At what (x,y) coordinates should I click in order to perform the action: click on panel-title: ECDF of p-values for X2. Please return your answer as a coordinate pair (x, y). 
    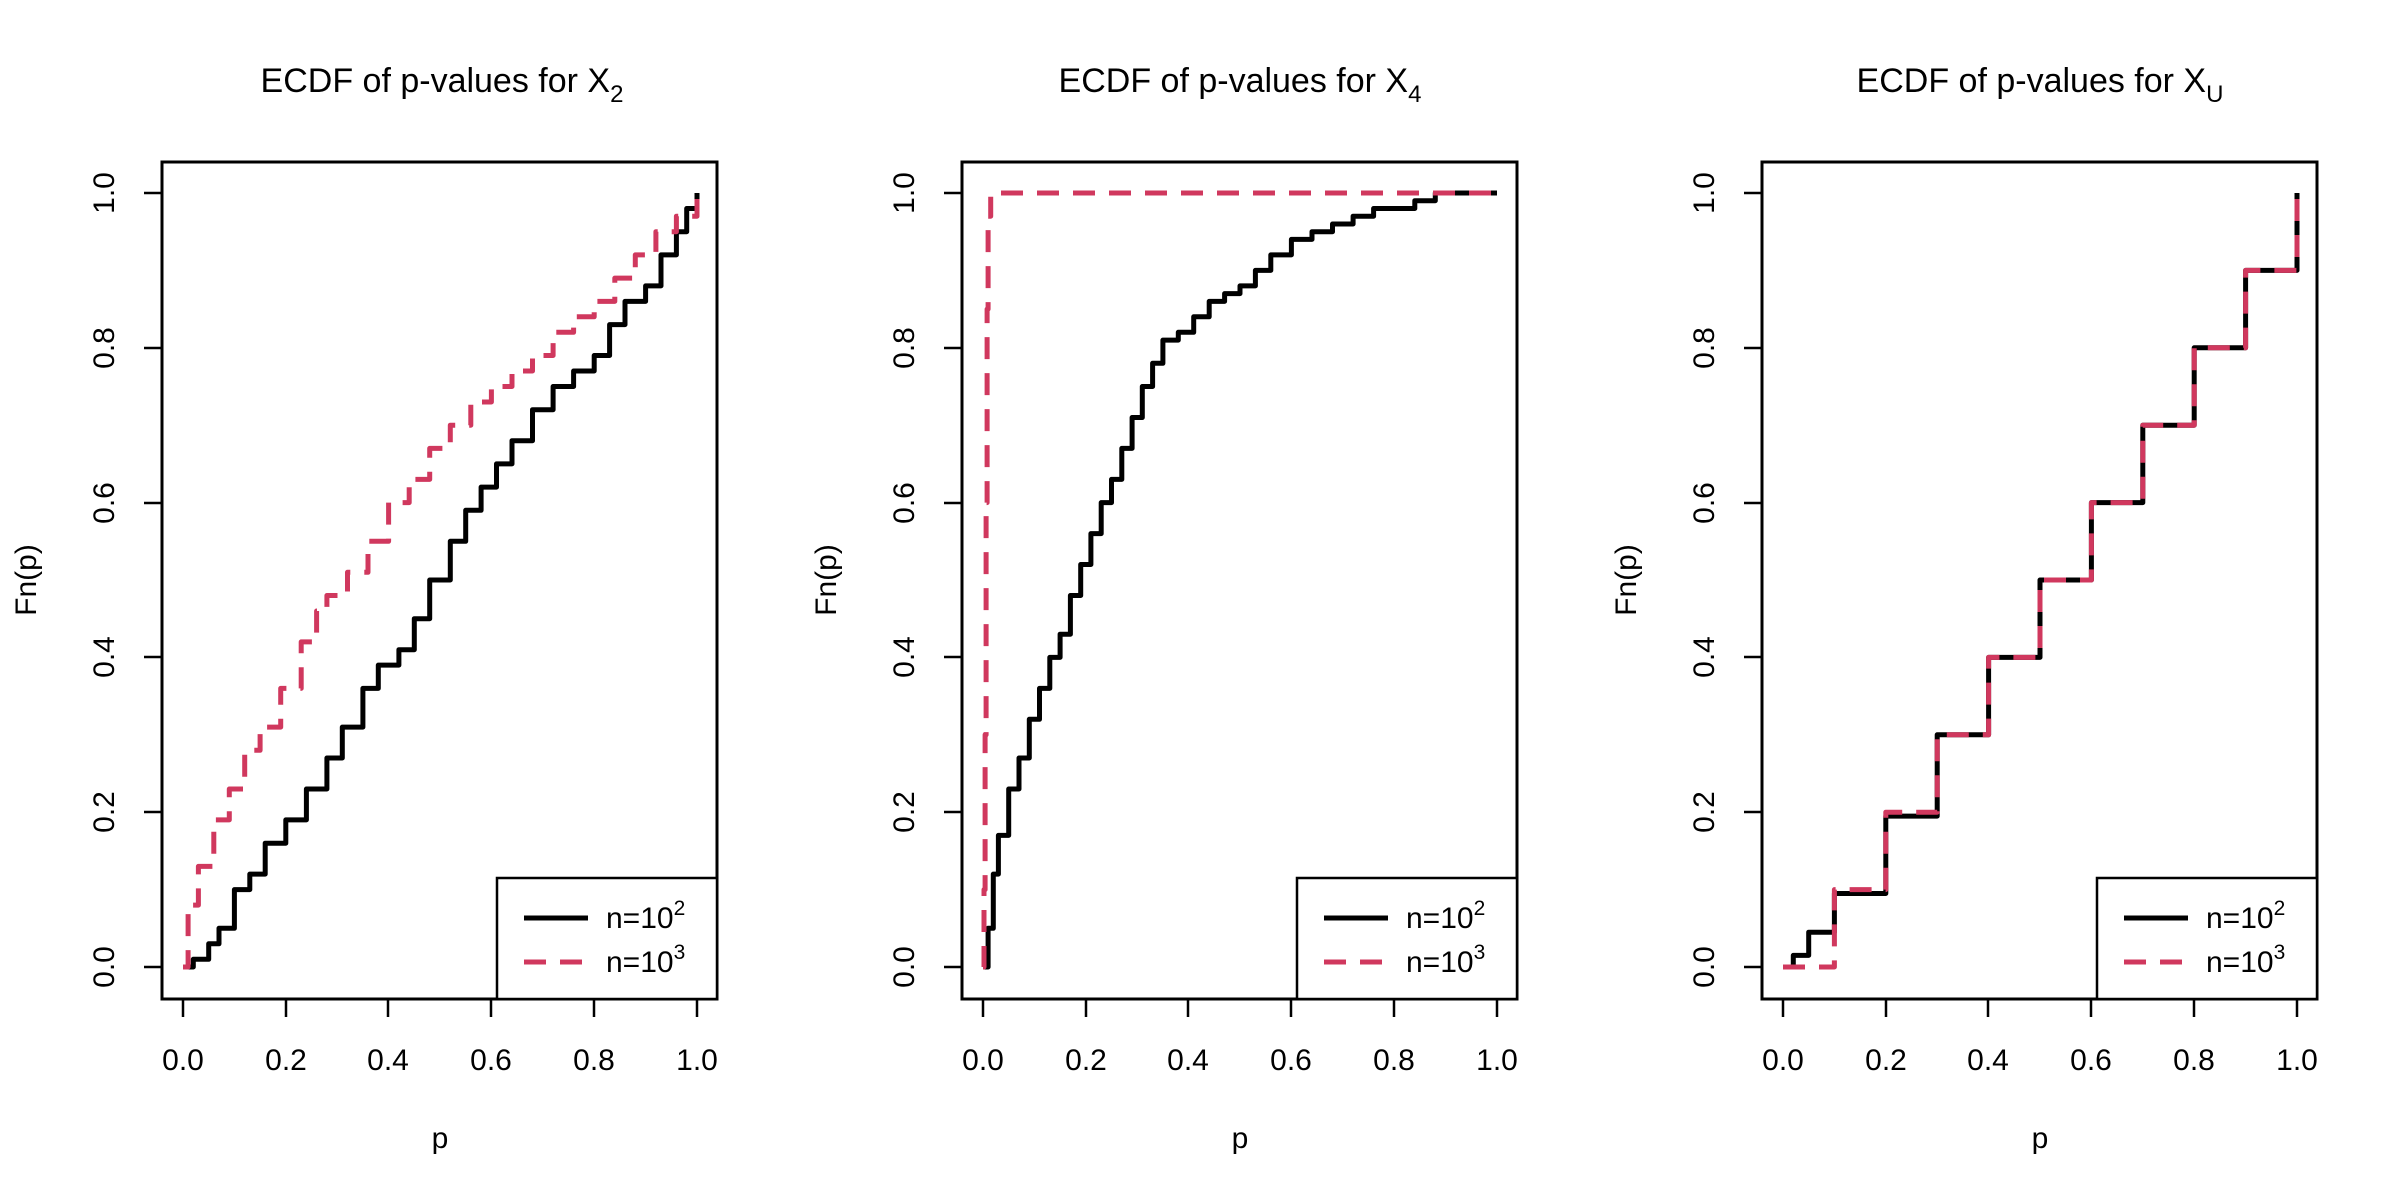
    Looking at the image, I should click on (442, 85).